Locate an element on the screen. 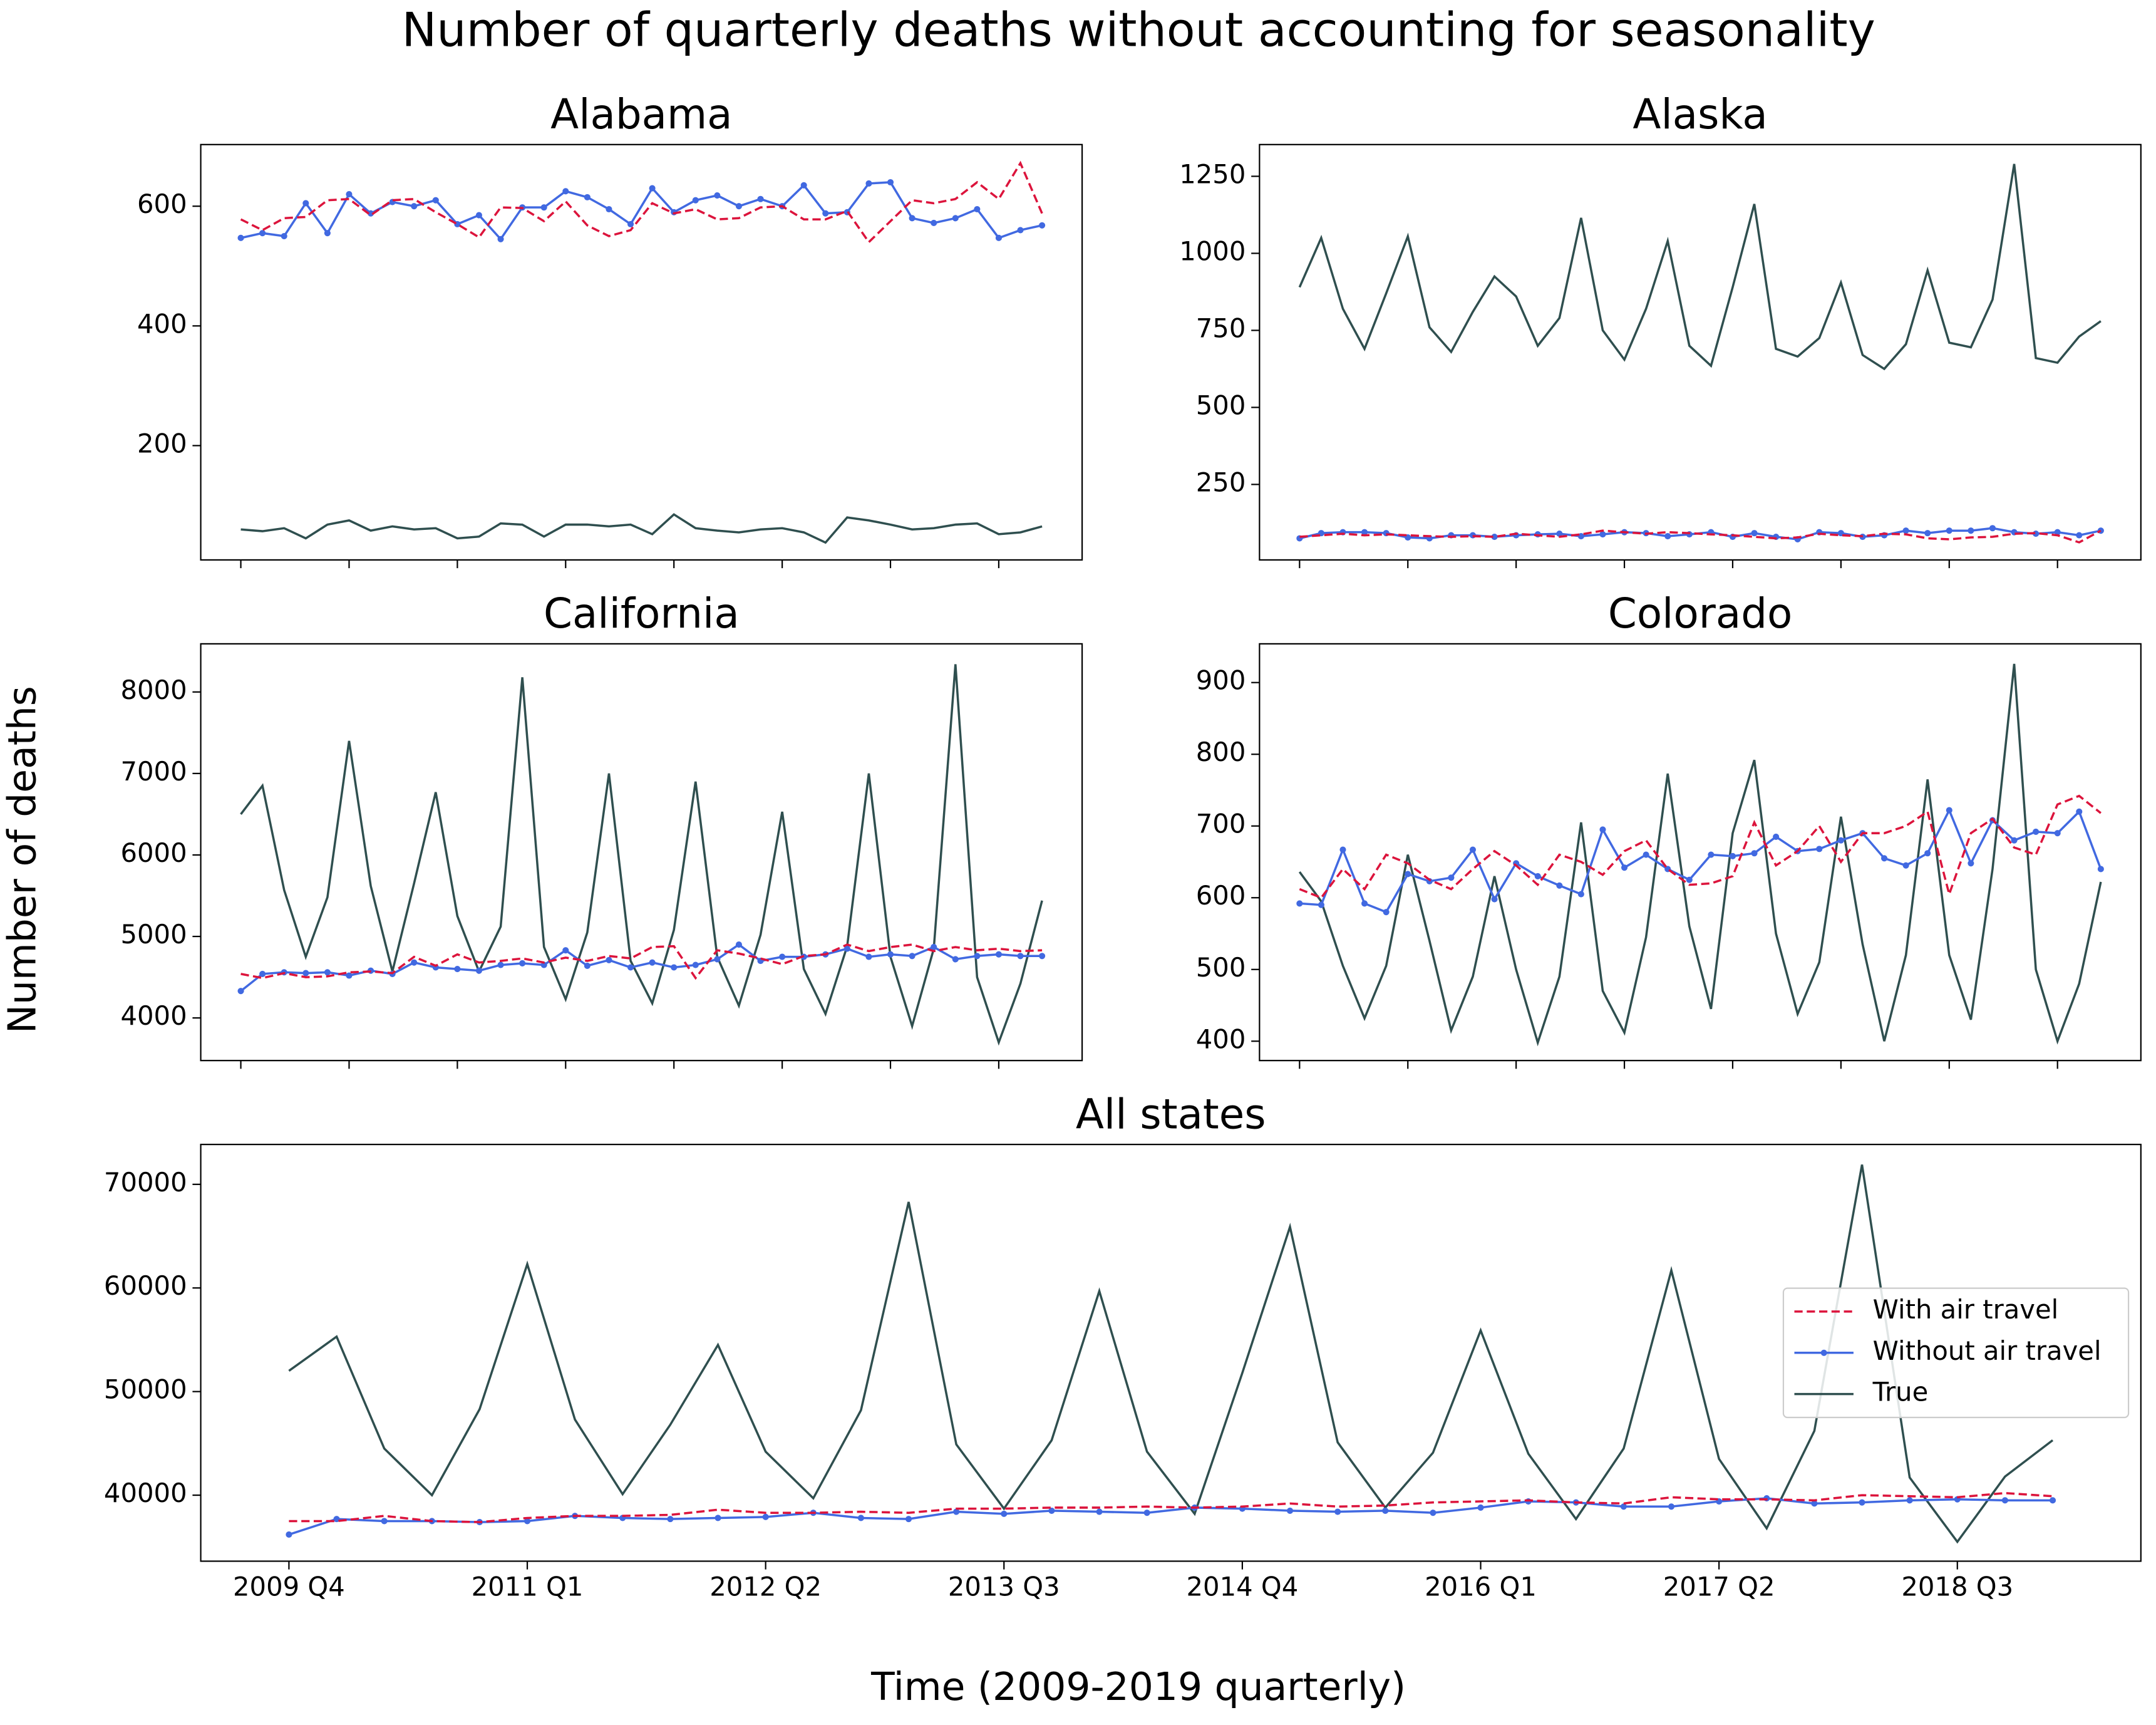 This screenshot has width=2156, height=1725. panel-title: Alaska is located at coordinates (1699, 114).